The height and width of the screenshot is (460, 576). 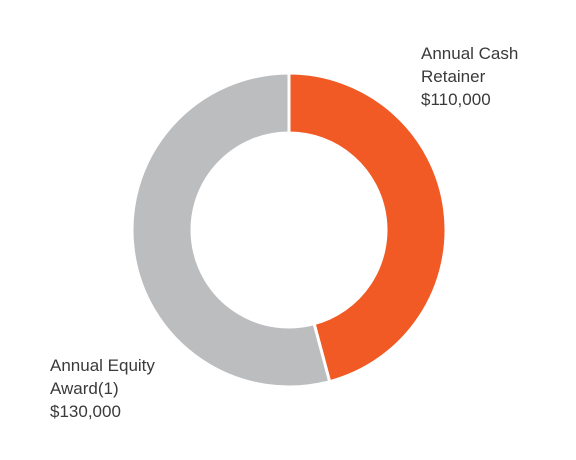 I want to click on slice-label-annual-cash-retainer: Annual Cash Retainer $110,000, so click(x=469, y=76).